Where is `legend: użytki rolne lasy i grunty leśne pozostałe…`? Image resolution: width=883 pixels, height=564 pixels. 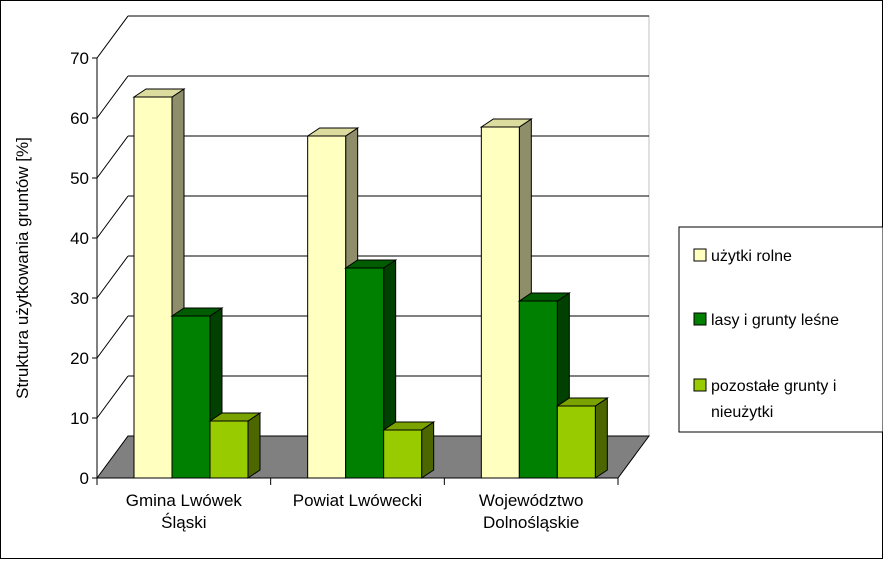 legend: użytki rolne lasy i grunty leśne pozostałe… is located at coordinates (780, 329).